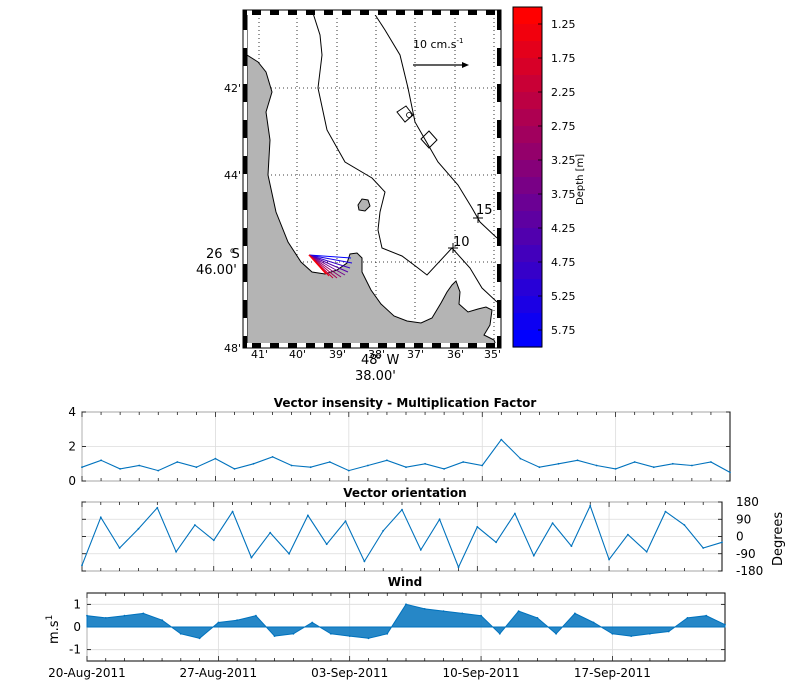 The image size is (810, 689). I want to click on x-tick-label: 03-Sep-2011, so click(349, 673).